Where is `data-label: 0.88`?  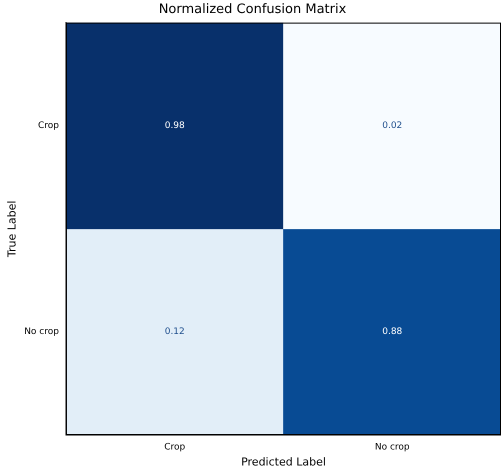
data-label: 0.88 is located at coordinates (392, 332).